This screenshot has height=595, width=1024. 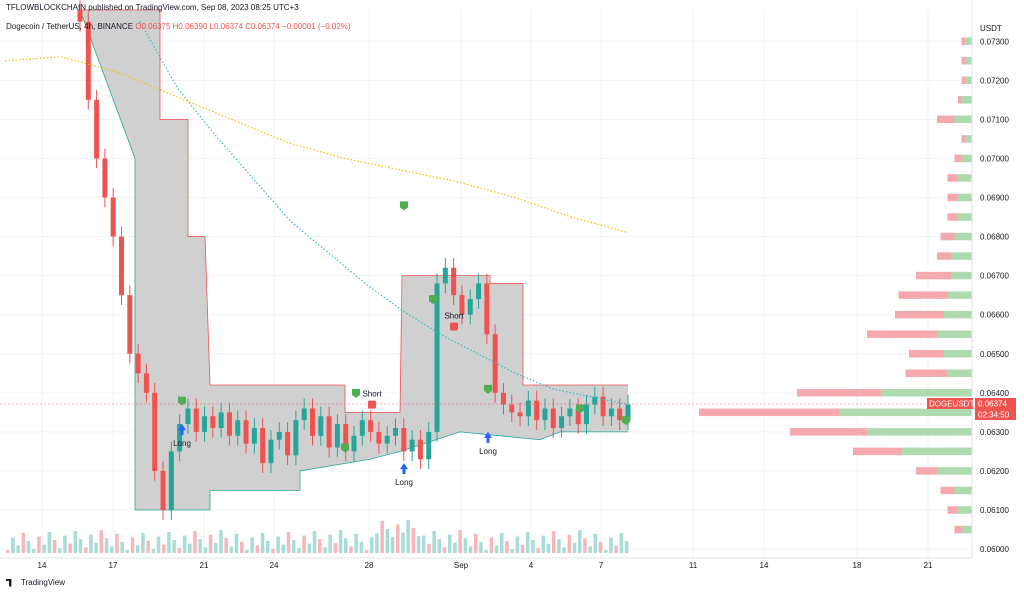 I want to click on symbol-name: Dogecoin / TetherUS, 4h, BINANCE, so click(x=70, y=26).